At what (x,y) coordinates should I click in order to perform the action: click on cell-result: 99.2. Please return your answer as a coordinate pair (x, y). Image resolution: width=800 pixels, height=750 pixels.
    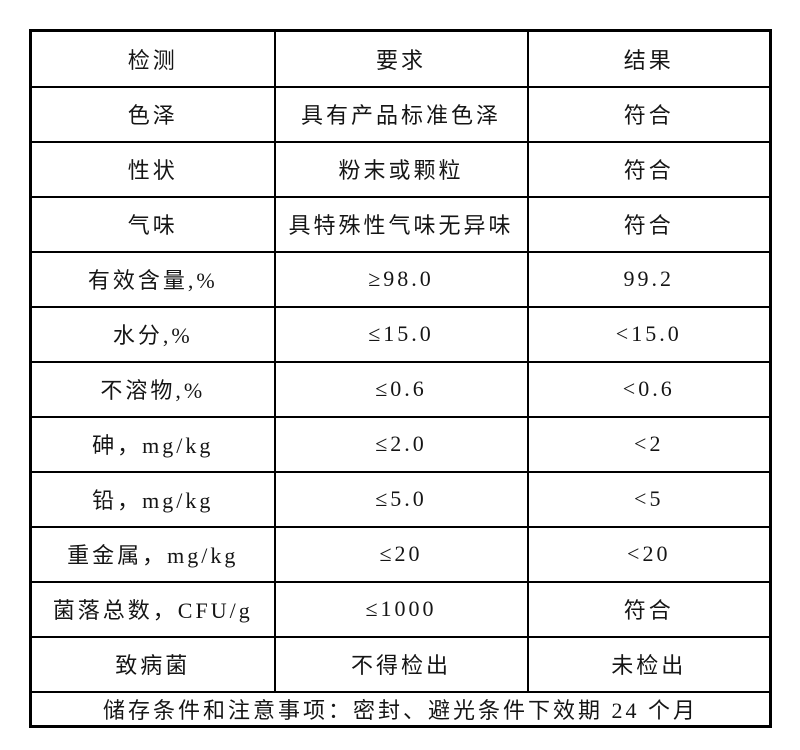
    Looking at the image, I should click on (649, 279).